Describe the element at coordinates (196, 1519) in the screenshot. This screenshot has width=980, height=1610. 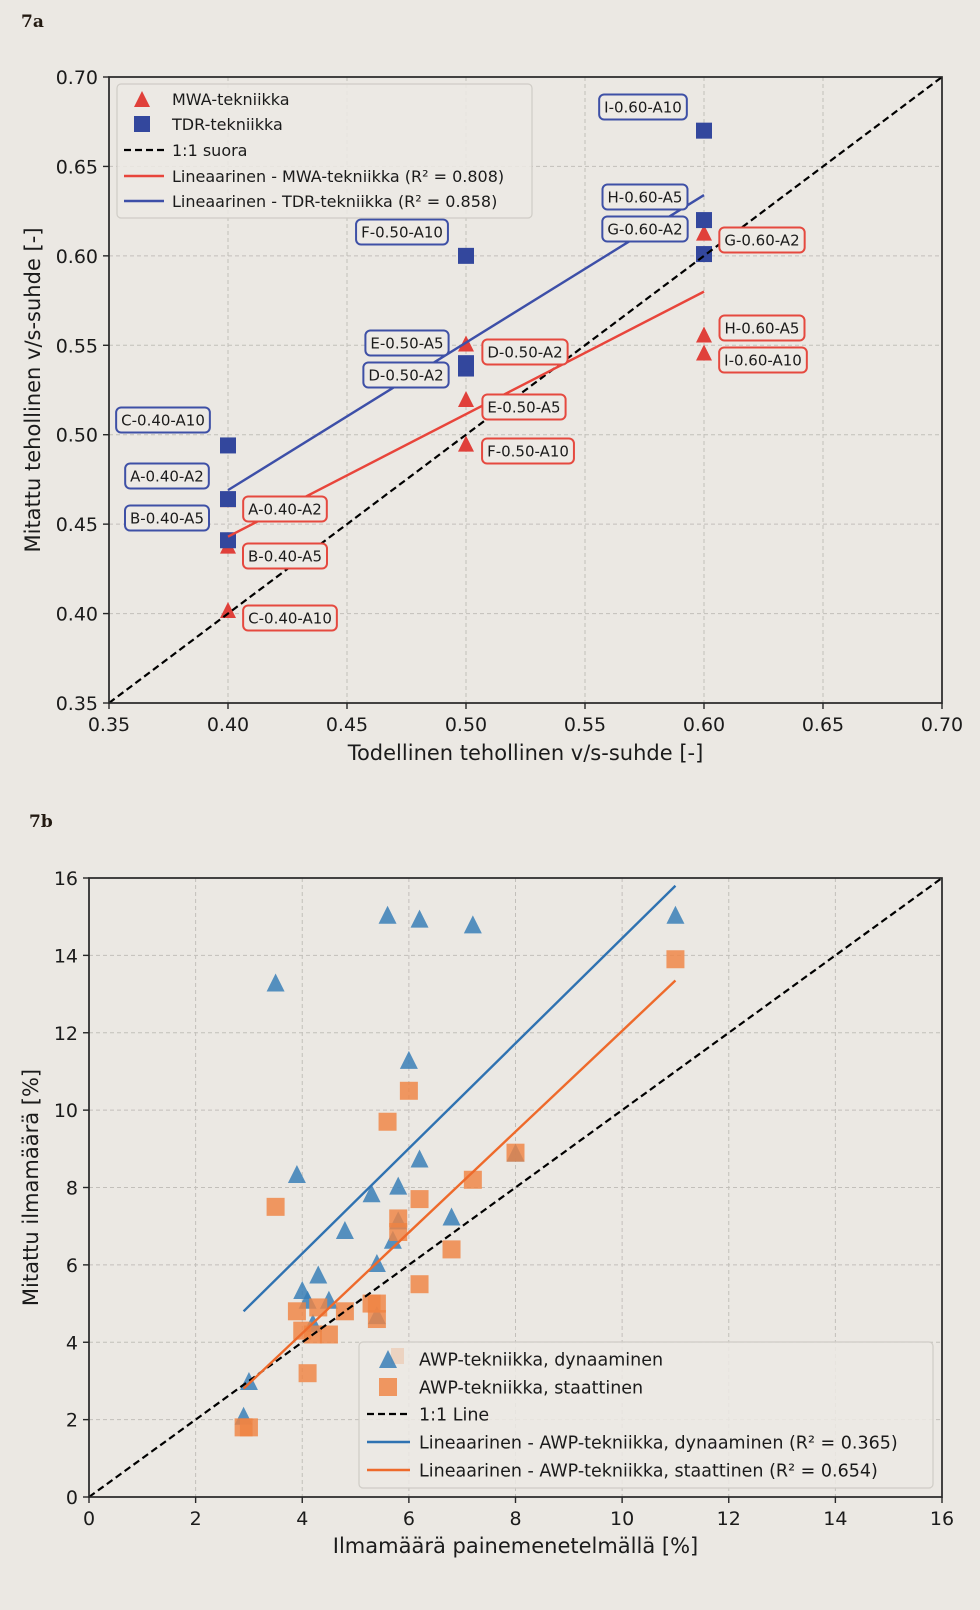
I see `x-tick-label: 2` at that location.